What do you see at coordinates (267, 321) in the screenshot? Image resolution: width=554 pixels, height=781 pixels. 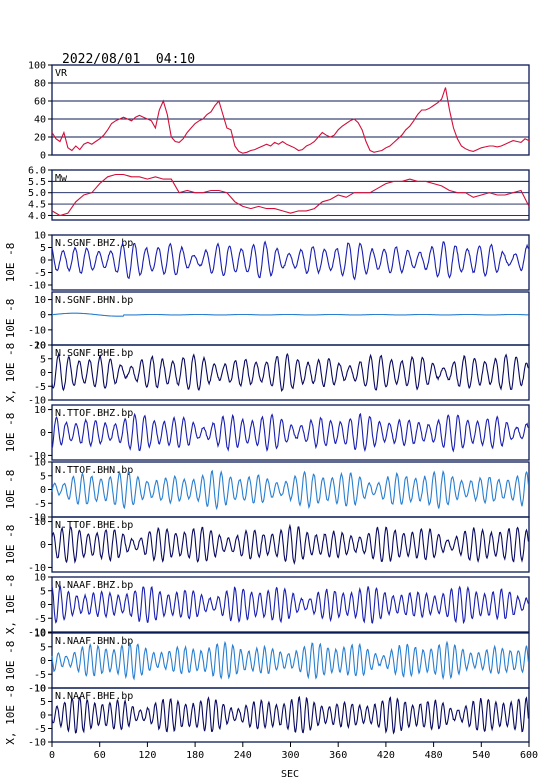 I see `panel-4: -20 -10 0 10 10E -8 N.SGNF.BHN.bp` at bounding box center [267, 321].